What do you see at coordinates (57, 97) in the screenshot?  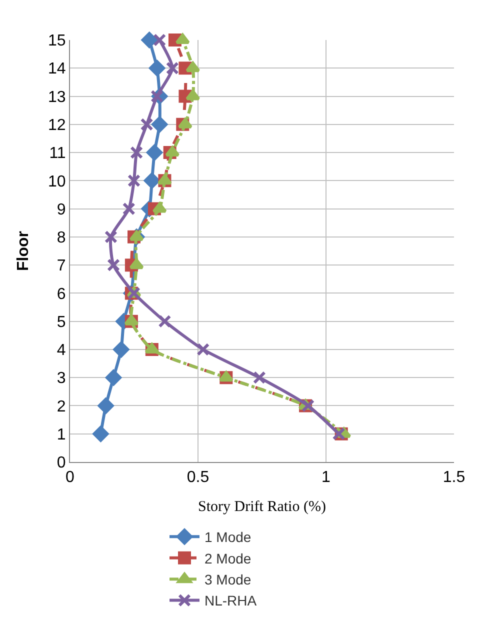 I see `y-tick-label: 13` at bounding box center [57, 97].